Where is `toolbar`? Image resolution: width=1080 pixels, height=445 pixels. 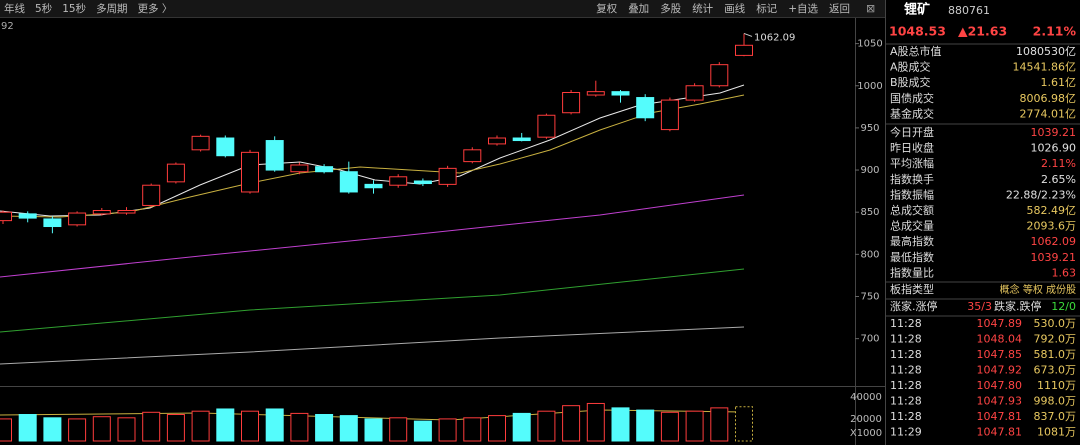 toolbar is located at coordinates (442, 8).